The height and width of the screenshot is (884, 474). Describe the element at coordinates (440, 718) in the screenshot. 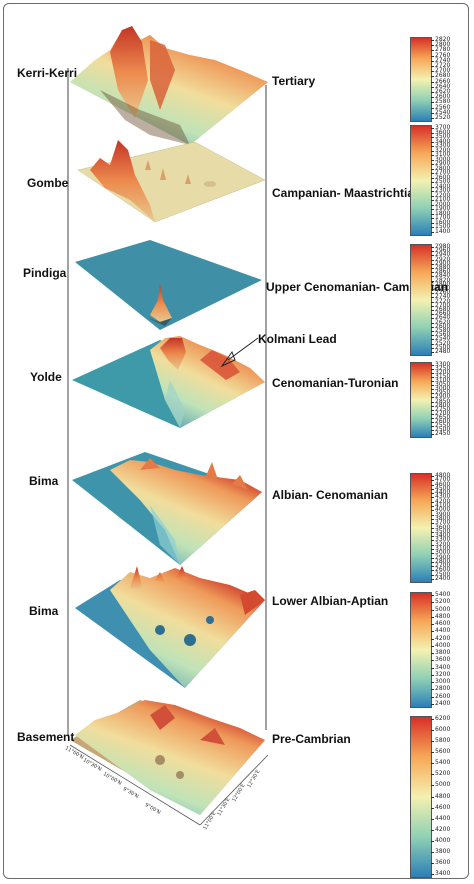

I see `colorbar-tick-label: 6200` at that location.